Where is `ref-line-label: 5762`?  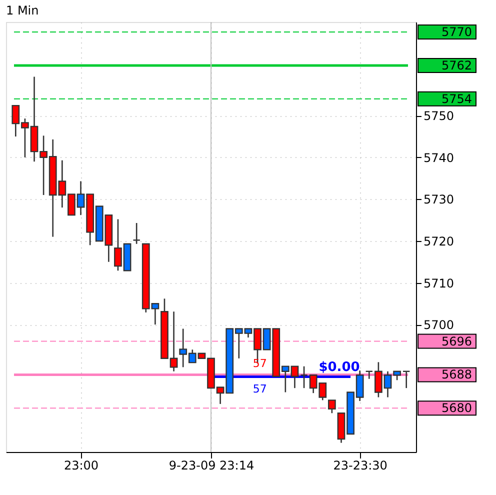
ref-line-label: 5762 is located at coordinates (456, 65).